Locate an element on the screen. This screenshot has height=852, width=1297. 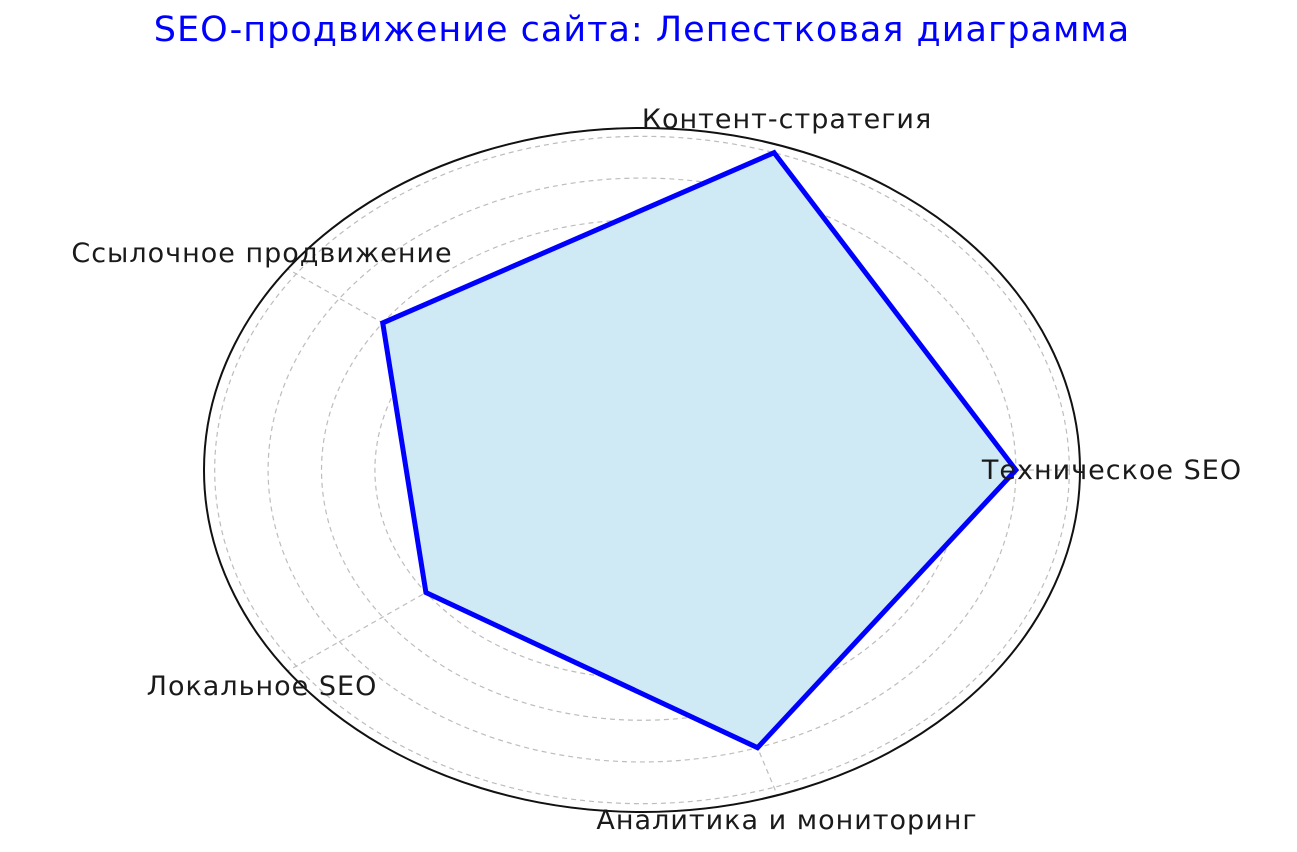
category-label: Контент-стратегия is located at coordinates (787, 119).